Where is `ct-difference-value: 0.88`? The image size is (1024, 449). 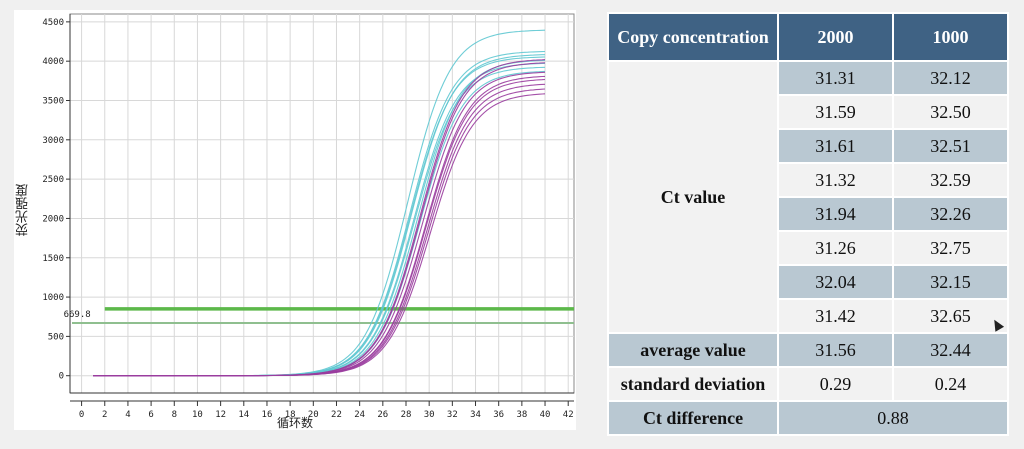
ct-difference-value: 0.88 is located at coordinates (893, 418).